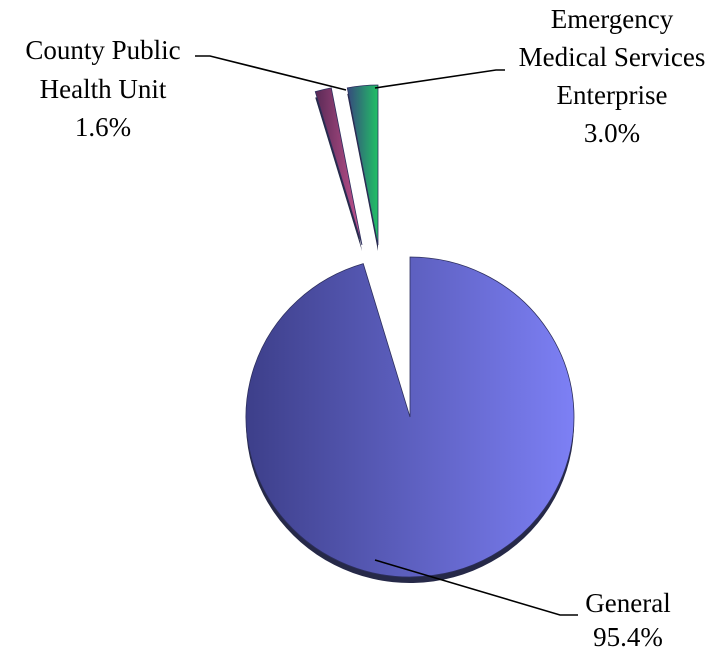 The height and width of the screenshot is (656, 726). Describe the element at coordinates (103, 89) in the screenshot. I see `slice-name-label-2: Health Unit` at that location.